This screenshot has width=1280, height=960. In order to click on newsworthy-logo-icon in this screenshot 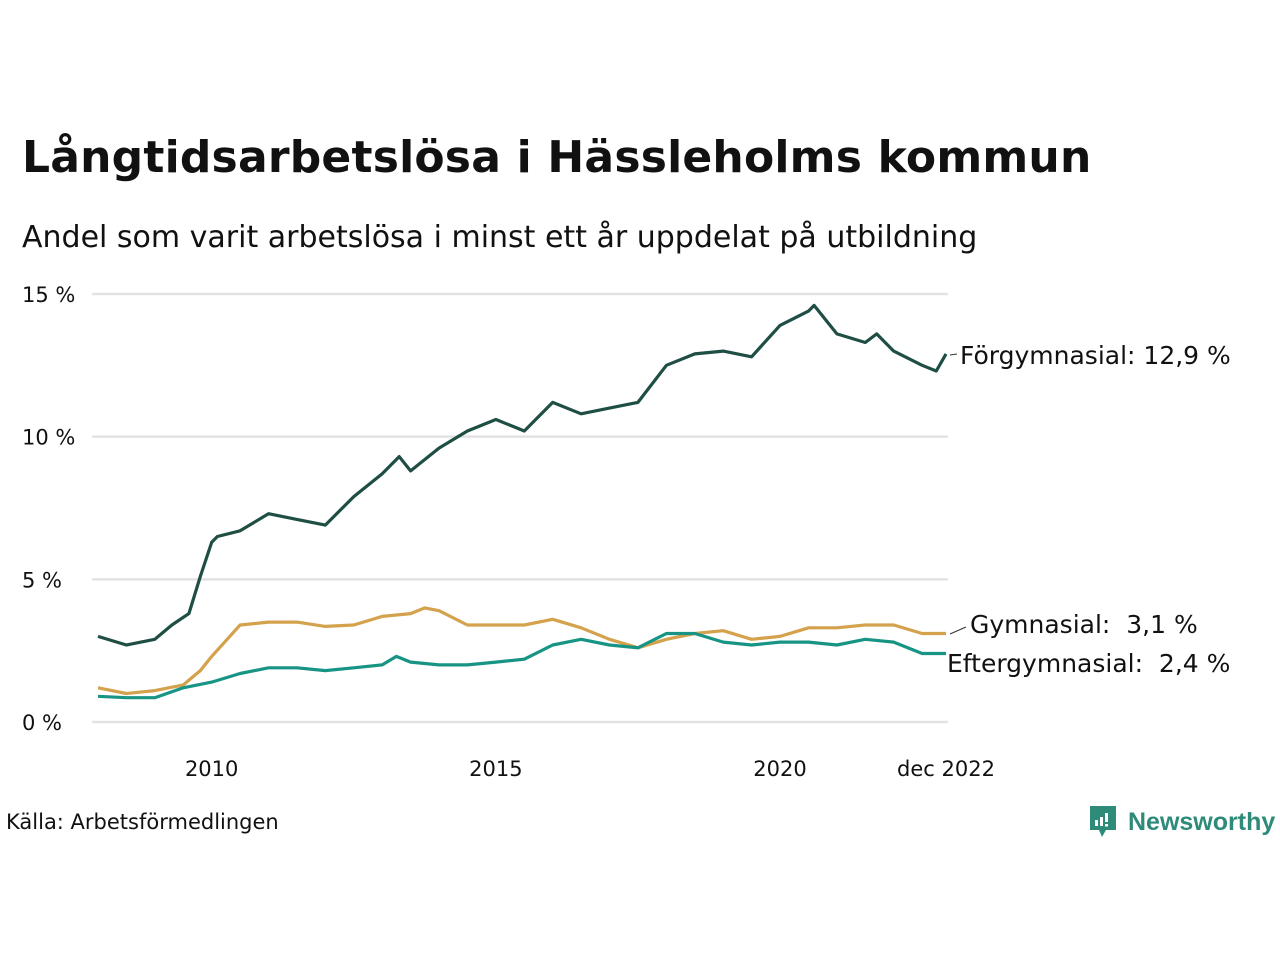, I will do `click(1103, 821)`.